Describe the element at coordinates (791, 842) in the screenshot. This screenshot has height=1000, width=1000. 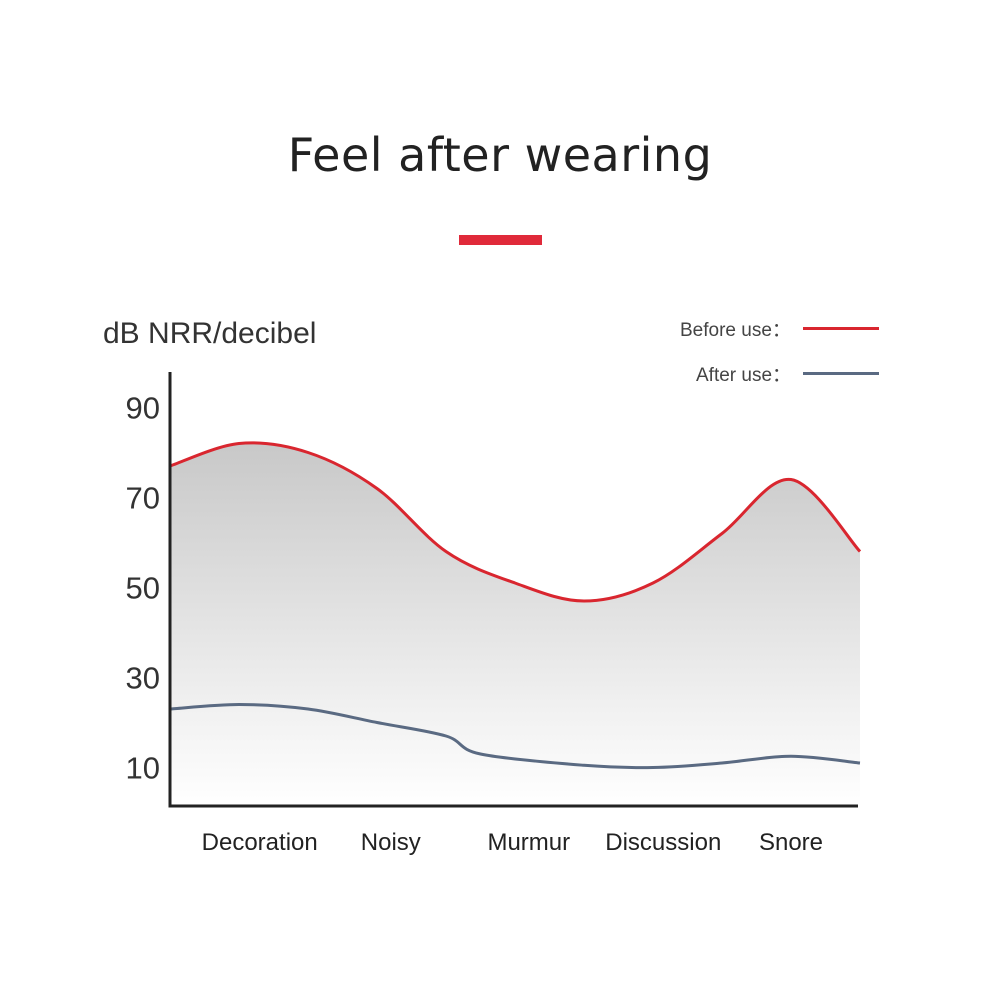
I see `x-category-label: Snore` at that location.